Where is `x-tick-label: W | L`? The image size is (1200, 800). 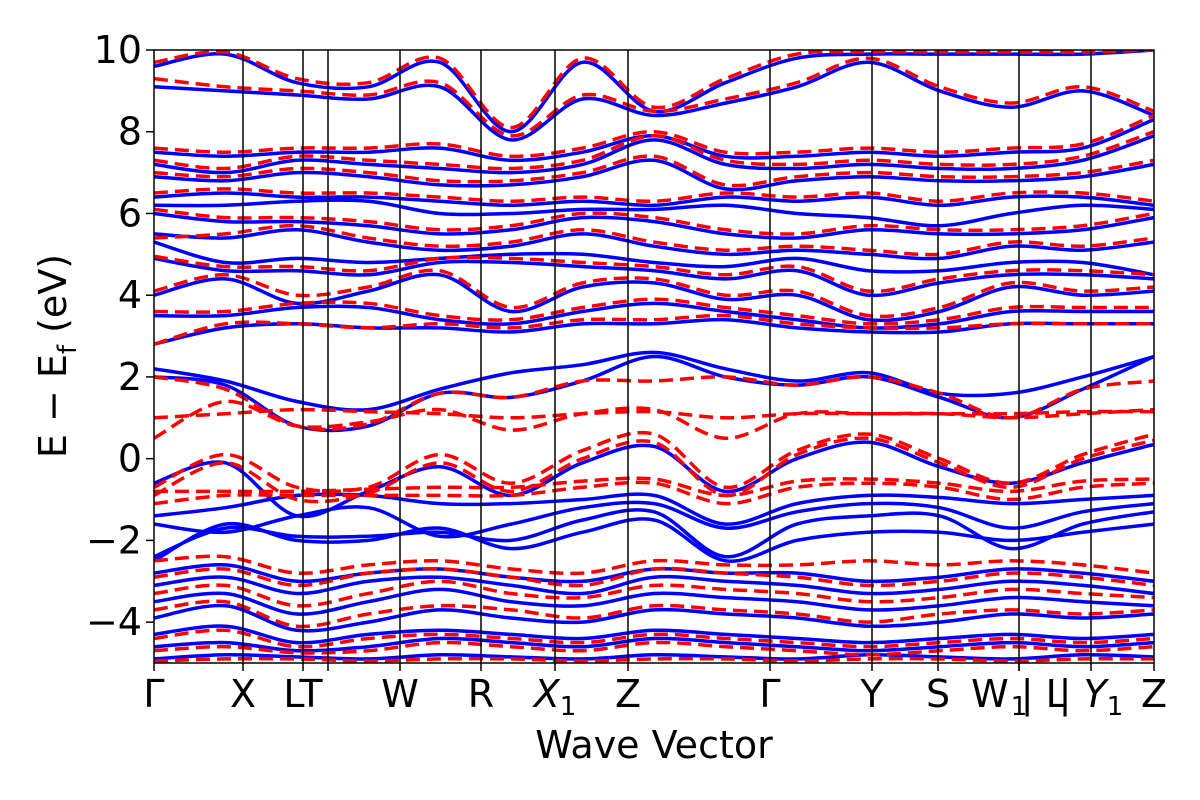 x-tick-label: W | L is located at coordinates (1019, 694).